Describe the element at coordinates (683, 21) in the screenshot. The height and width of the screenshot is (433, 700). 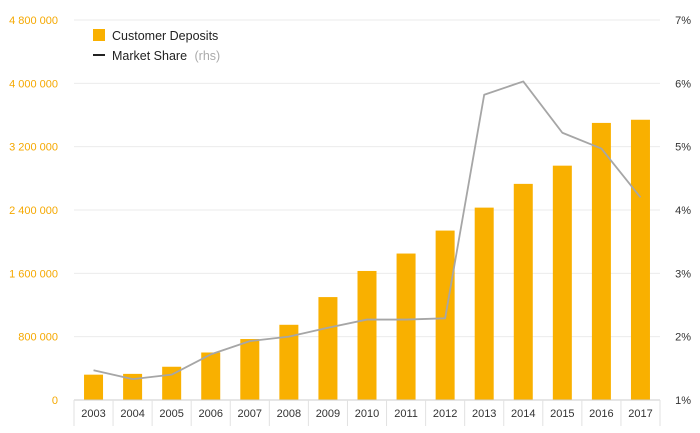
I see `y-right-tick-label: 7%` at that location.